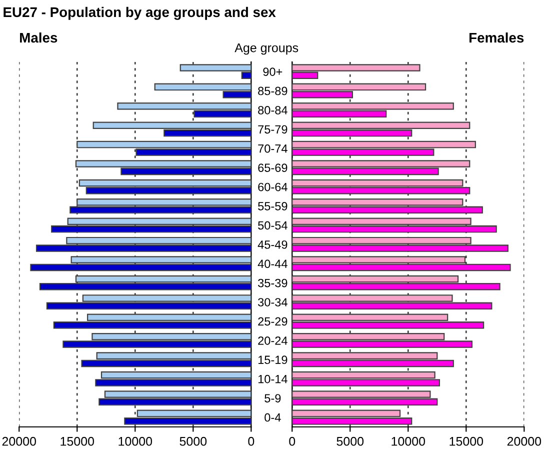 This screenshot has width=546, height=459. What do you see at coordinates (266, 49) in the screenshot?
I see `y-axis-title: Age groups` at bounding box center [266, 49].